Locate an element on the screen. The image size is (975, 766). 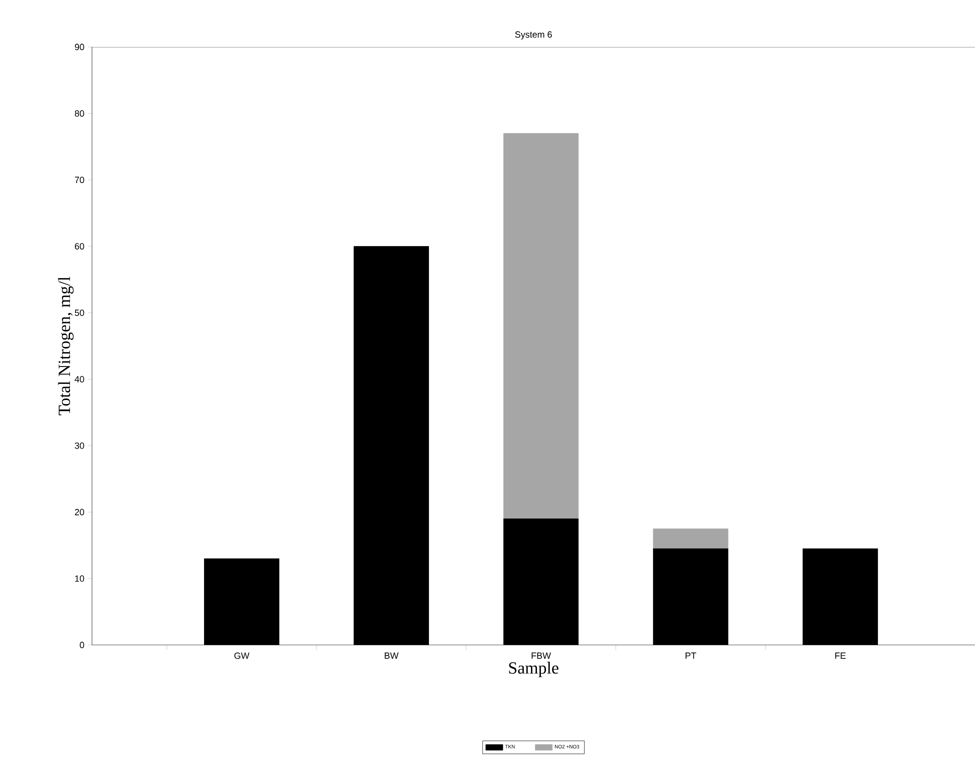
x-tick-label: PT is located at coordinates (691, 655).